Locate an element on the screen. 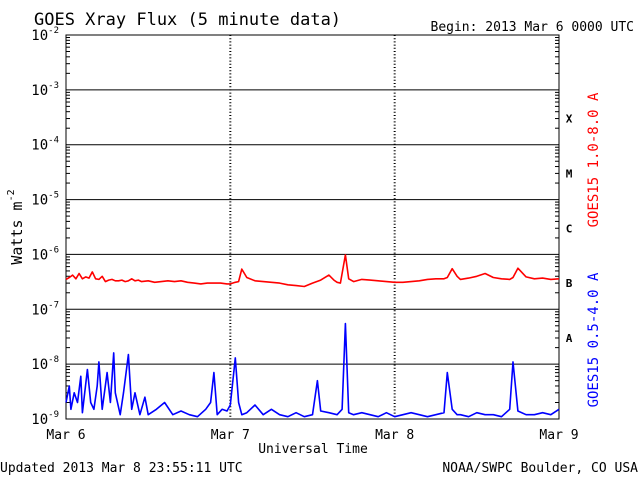 The width and height of the screenshot is (640, 480). flare-class-label: C is located at coordinates (569, 228).